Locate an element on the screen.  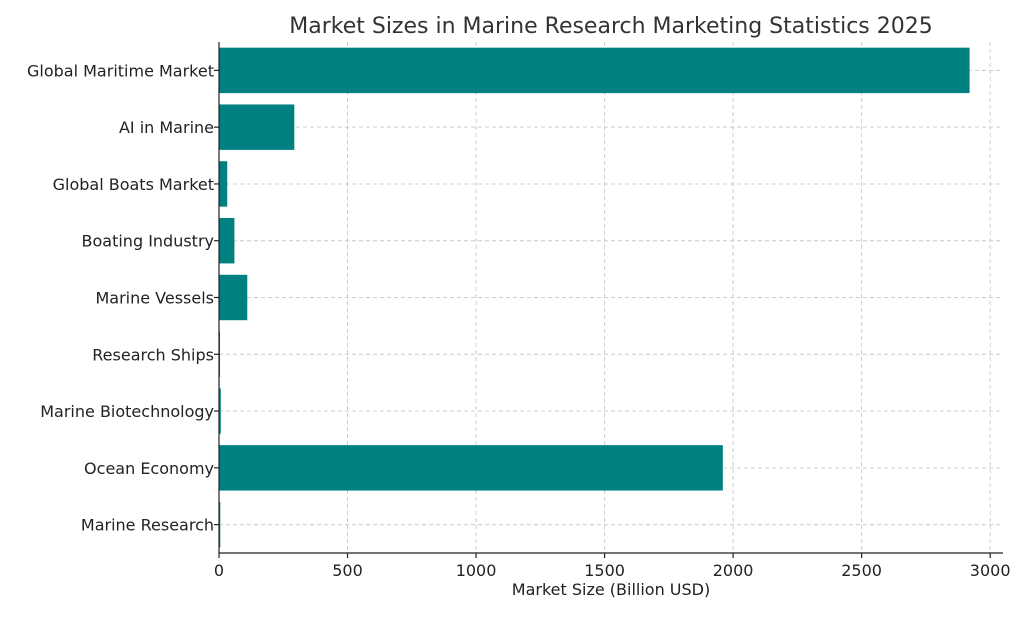
x-tick-label: 1500 is located at coordinates (604, 570).